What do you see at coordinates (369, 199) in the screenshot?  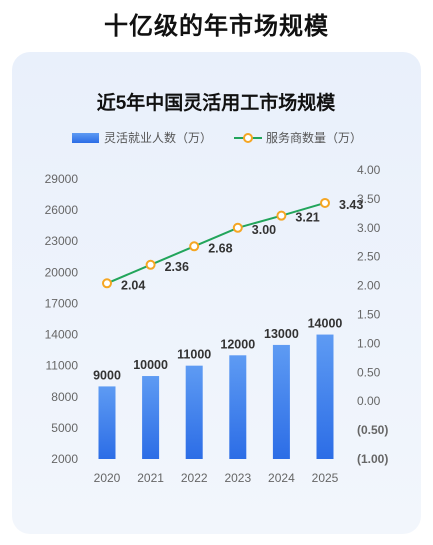 I see `right-tick-label: 3.50` at bounding box center [369, 199].